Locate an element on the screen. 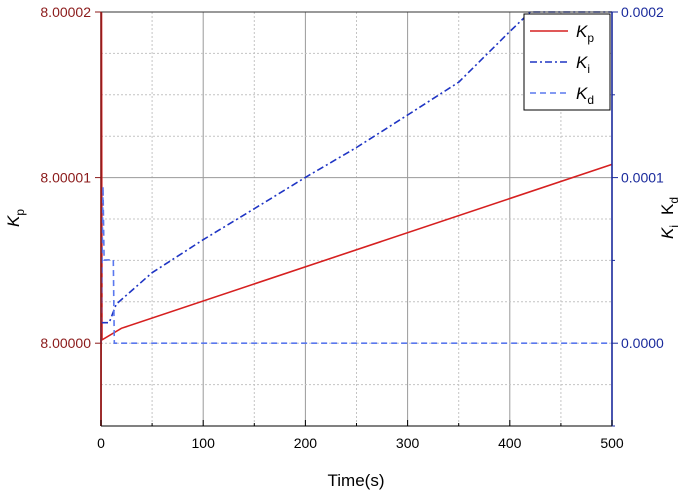 The width and height of the screenshot is (685, 492). y-right-tick-label: 0.0001 is located at coordinates (642, 178).